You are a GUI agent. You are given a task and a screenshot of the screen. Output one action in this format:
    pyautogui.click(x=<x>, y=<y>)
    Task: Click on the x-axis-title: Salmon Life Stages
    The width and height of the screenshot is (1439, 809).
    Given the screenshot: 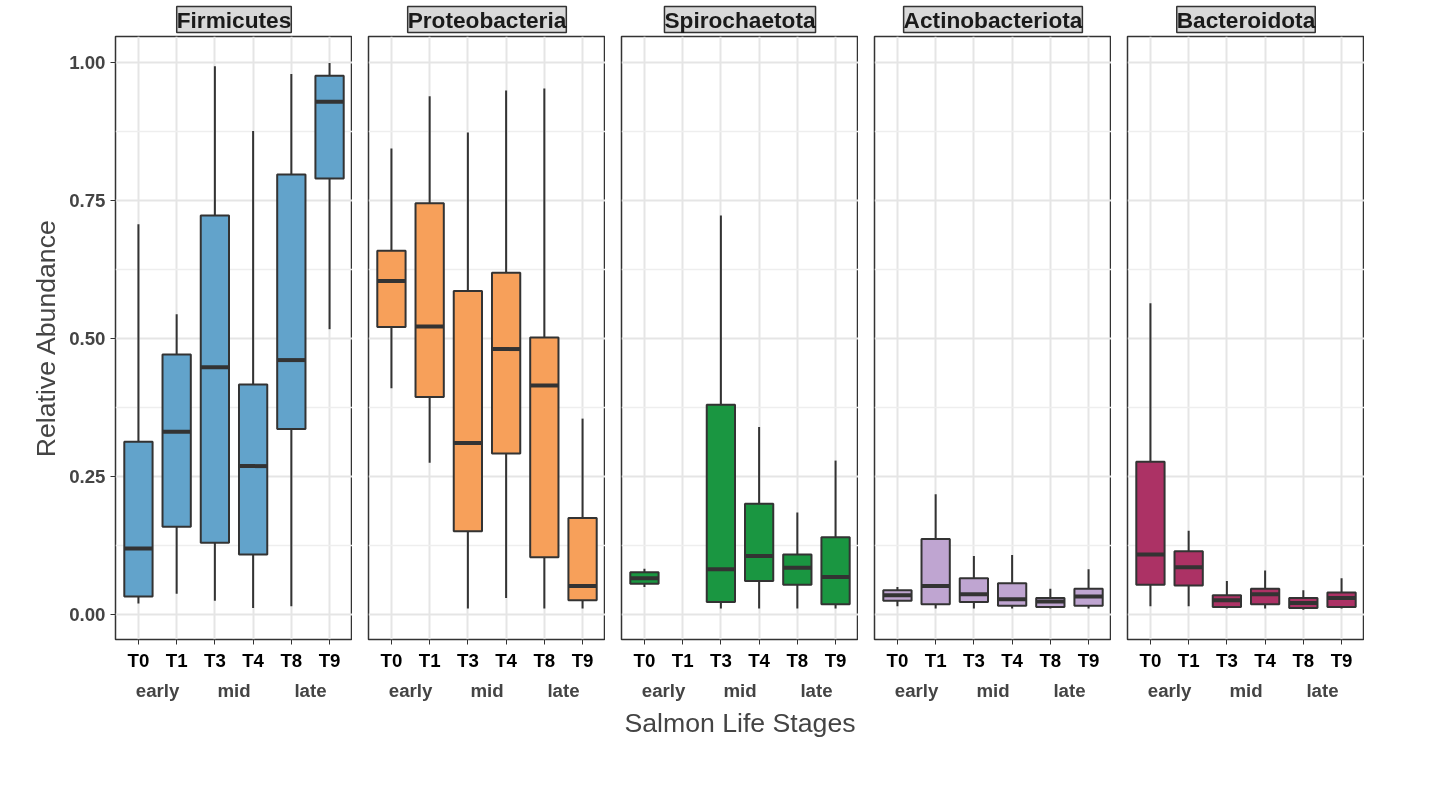 What is the action you would take?
    pyautogui.click(x=740, y=722)
    